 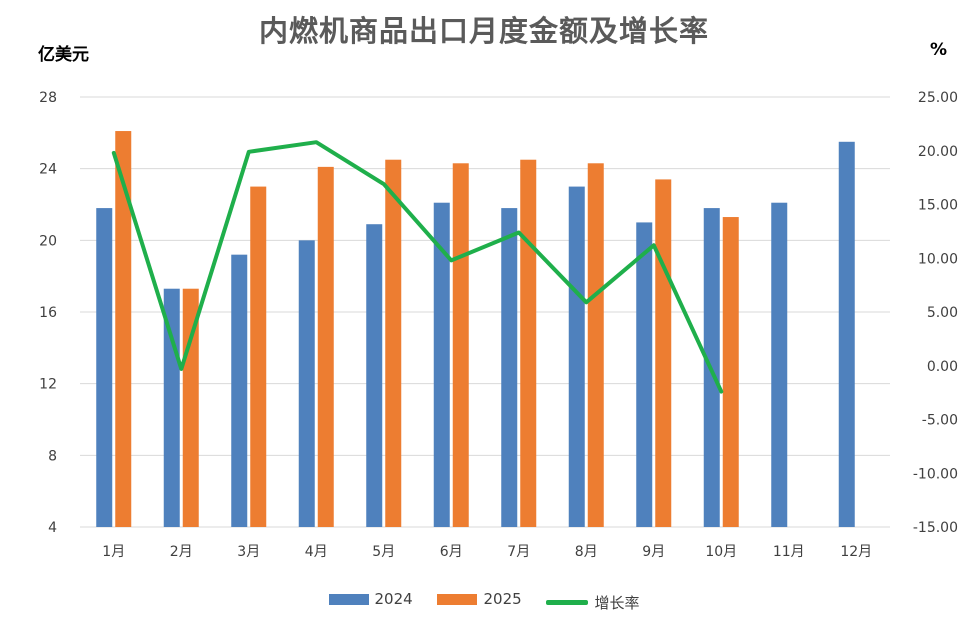 What do you see at coordinates (942, 367) in the screenshot?
I see `y-right-tick-label: 0.00` at bounding box center [942, 367].